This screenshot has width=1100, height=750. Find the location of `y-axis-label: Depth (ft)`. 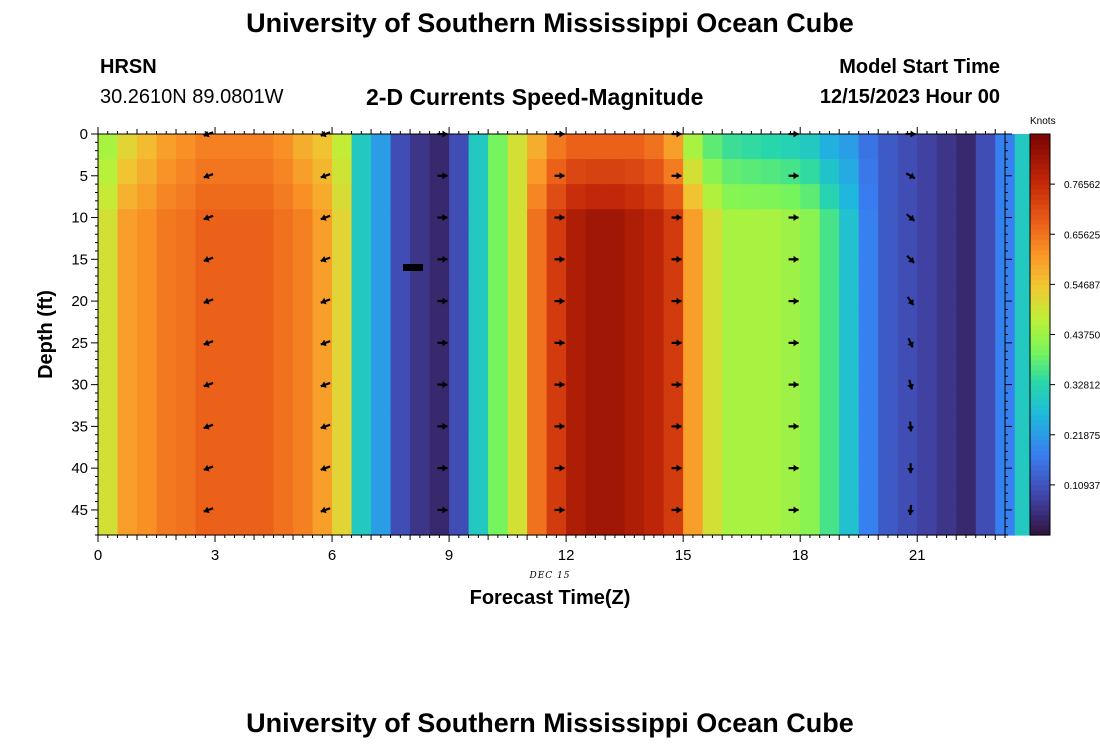

y-axis-label: Depth (ft) is located at coordinates (46, 334).